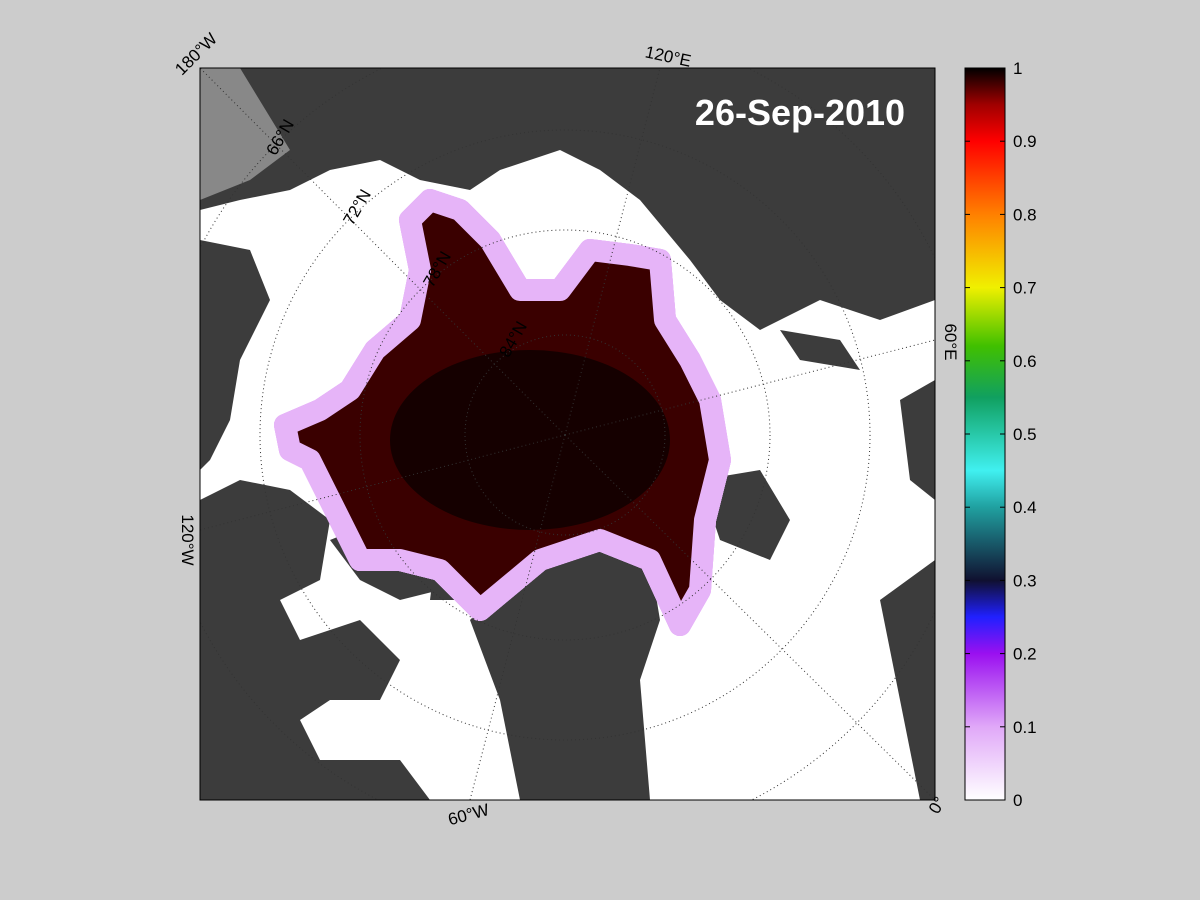 This screenshot has height=900, width=1200. I want to click on longitude-label: 60°E, so click(950, 341).